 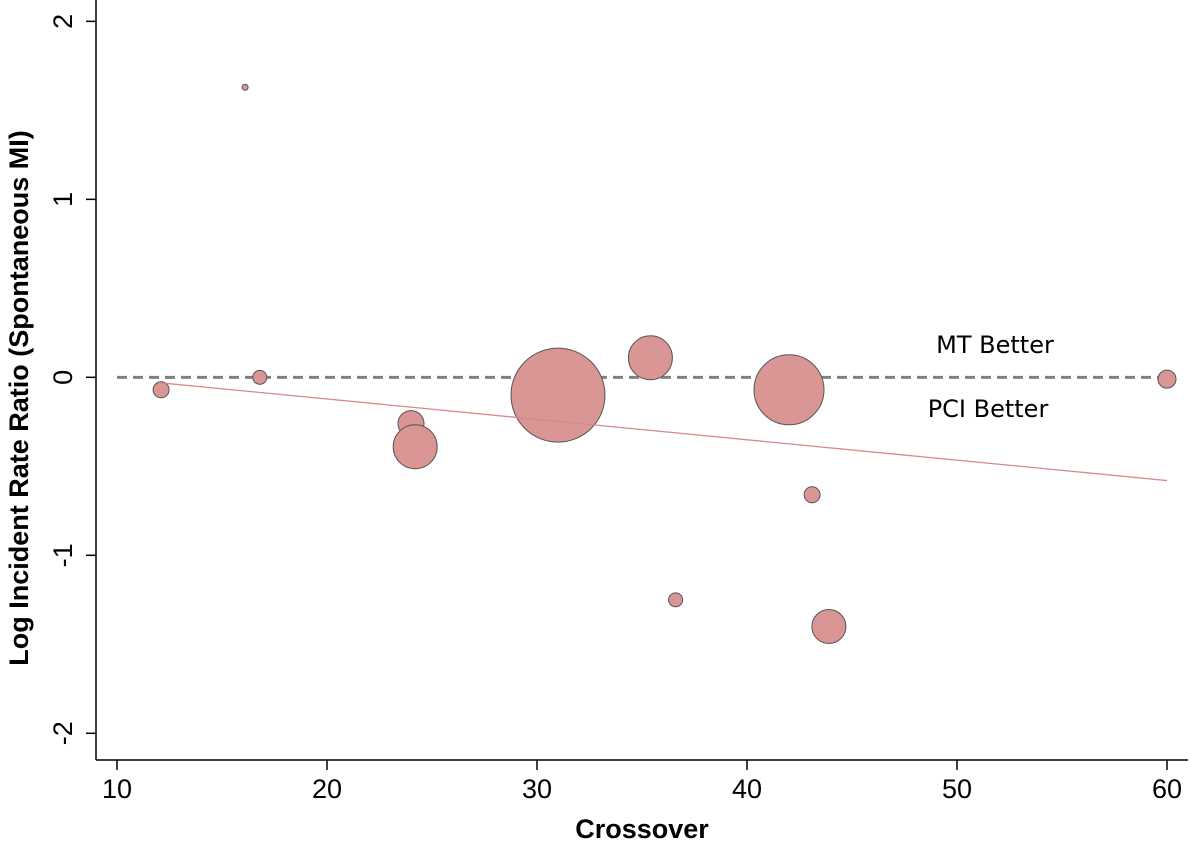 I want to click on y-tick-label: 0, so click(x=63, y=377).